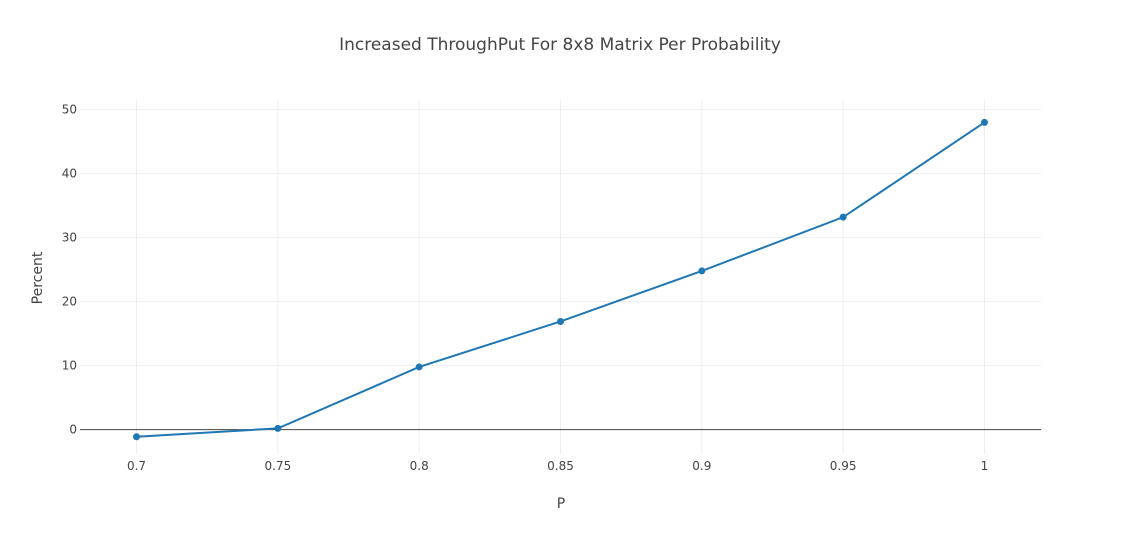  What do you see at coordinates (136, 466) in the screenshot?
I see `x-tick-label: 0.7` at bounding box center [136, 466].